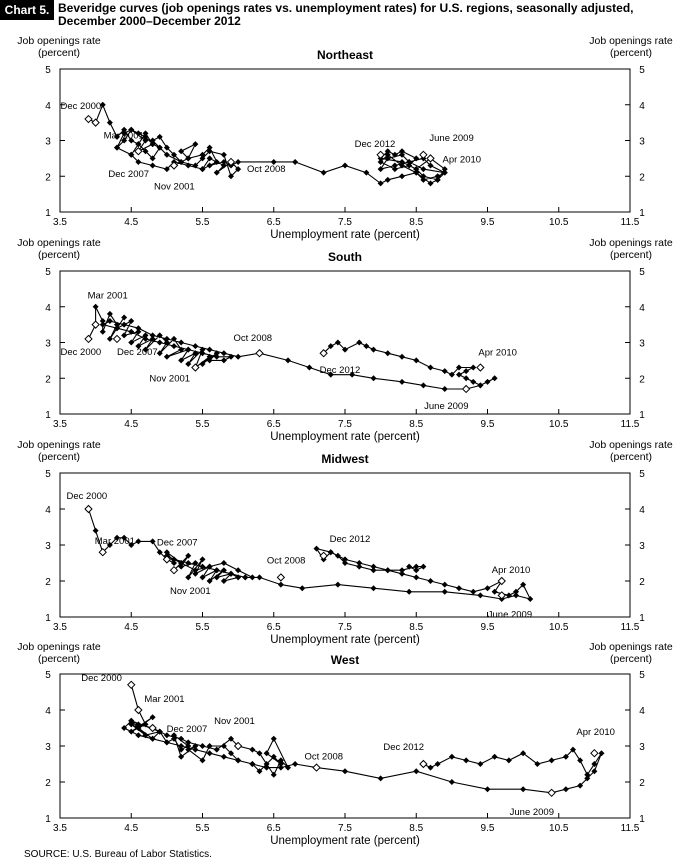  Describe the element at coordinates (274, 627) in the screenshot. I see `x-tick-label: 6.5` at that location.